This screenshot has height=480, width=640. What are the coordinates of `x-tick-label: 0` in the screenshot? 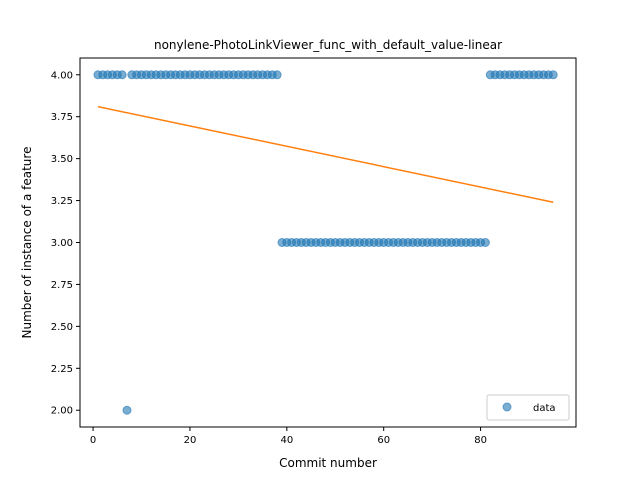 It's located at (93, 440).